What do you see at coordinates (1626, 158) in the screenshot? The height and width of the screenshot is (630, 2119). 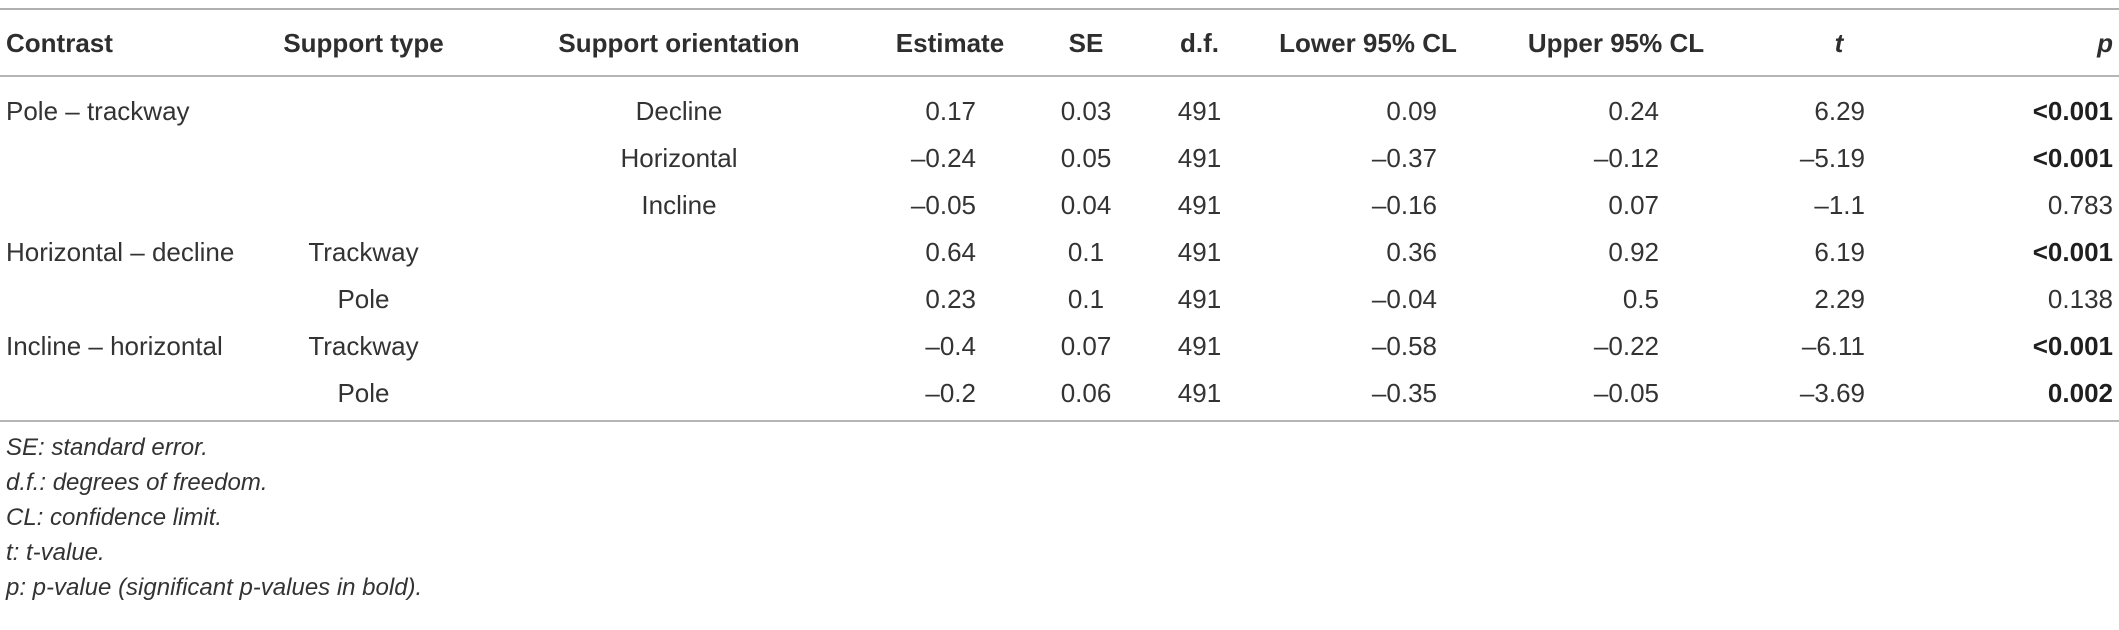 I see `cell-upper-cl: –0.12` at bounding box center [1626, 158].